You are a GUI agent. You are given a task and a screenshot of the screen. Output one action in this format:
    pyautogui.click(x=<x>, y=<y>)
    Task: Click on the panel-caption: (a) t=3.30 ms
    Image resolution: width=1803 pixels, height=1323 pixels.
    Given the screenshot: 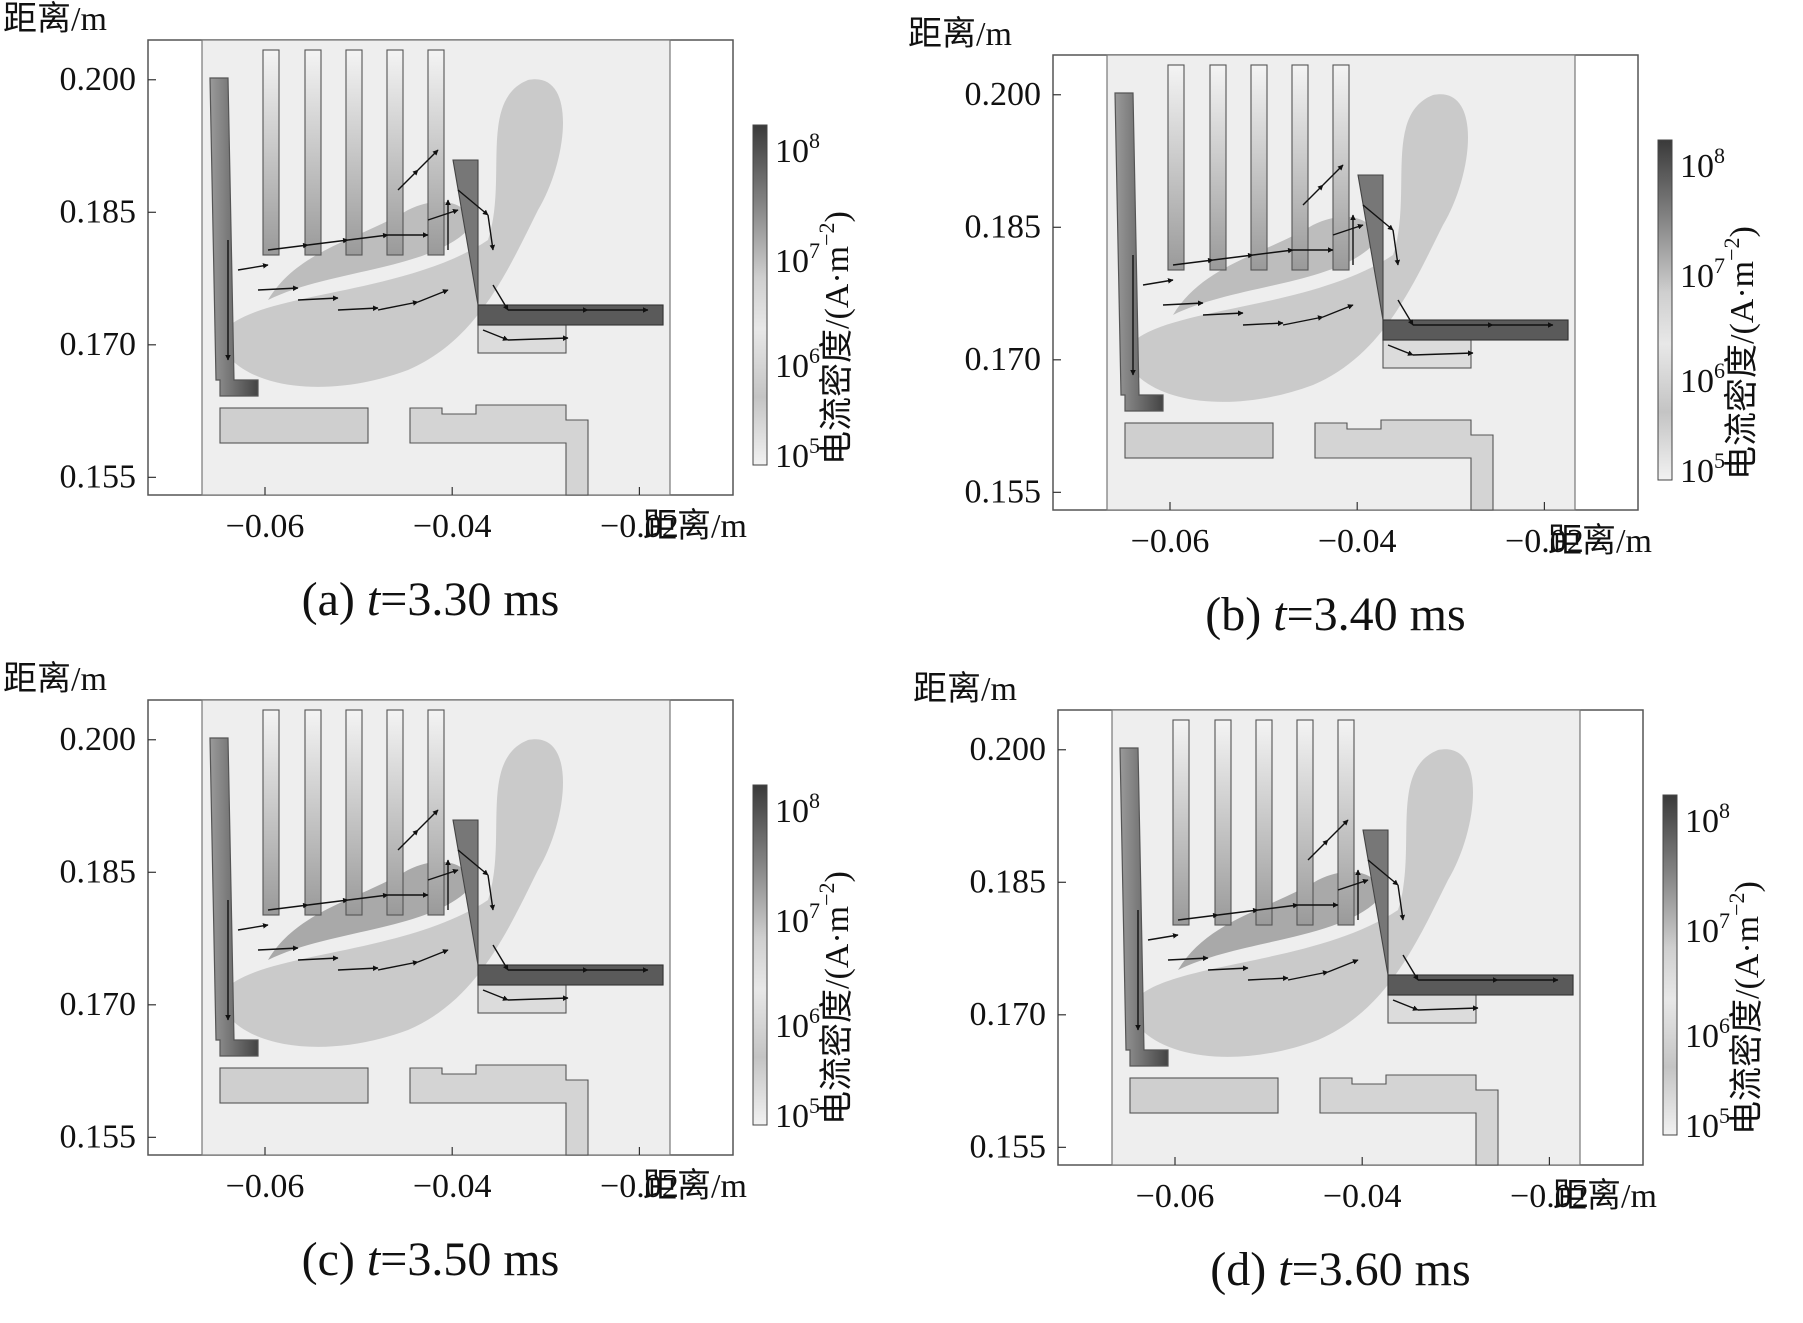 What is the action you would take?
    pyautogui.click(x=431, y=599)
    